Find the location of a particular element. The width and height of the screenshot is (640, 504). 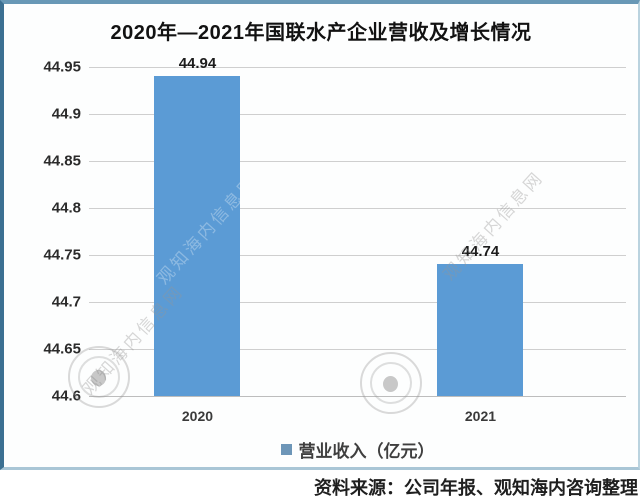

y-axis-tick-label: 44.95 is located at coordinates (62, 67).